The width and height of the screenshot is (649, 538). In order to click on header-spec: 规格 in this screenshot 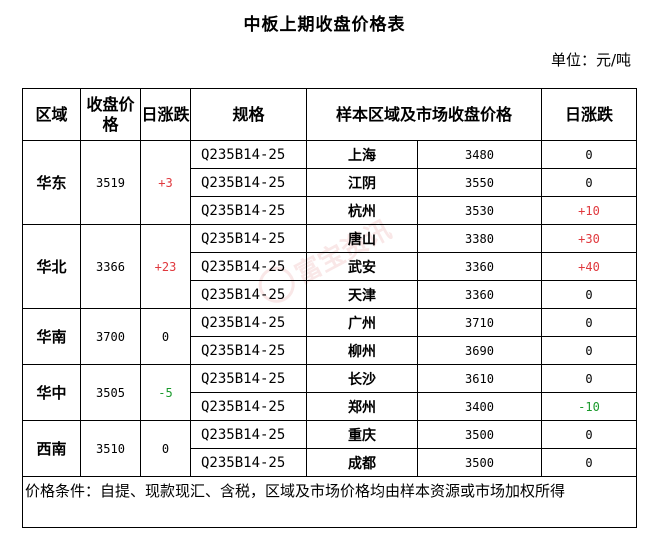, I will do `click(248, 114)`.